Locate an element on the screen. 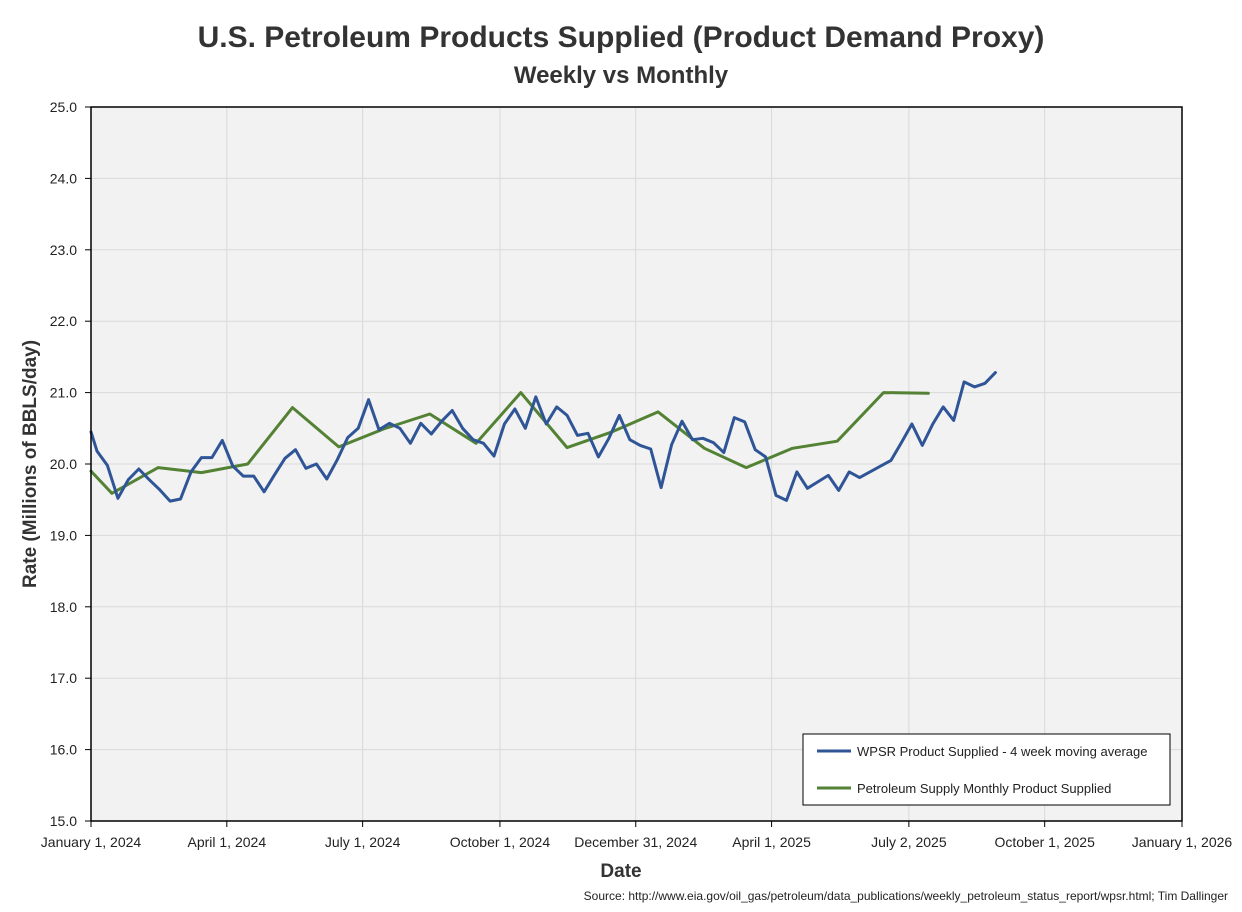 This screenshot has width=1242, height=912. series-lines is located at coordinates (543, 437).